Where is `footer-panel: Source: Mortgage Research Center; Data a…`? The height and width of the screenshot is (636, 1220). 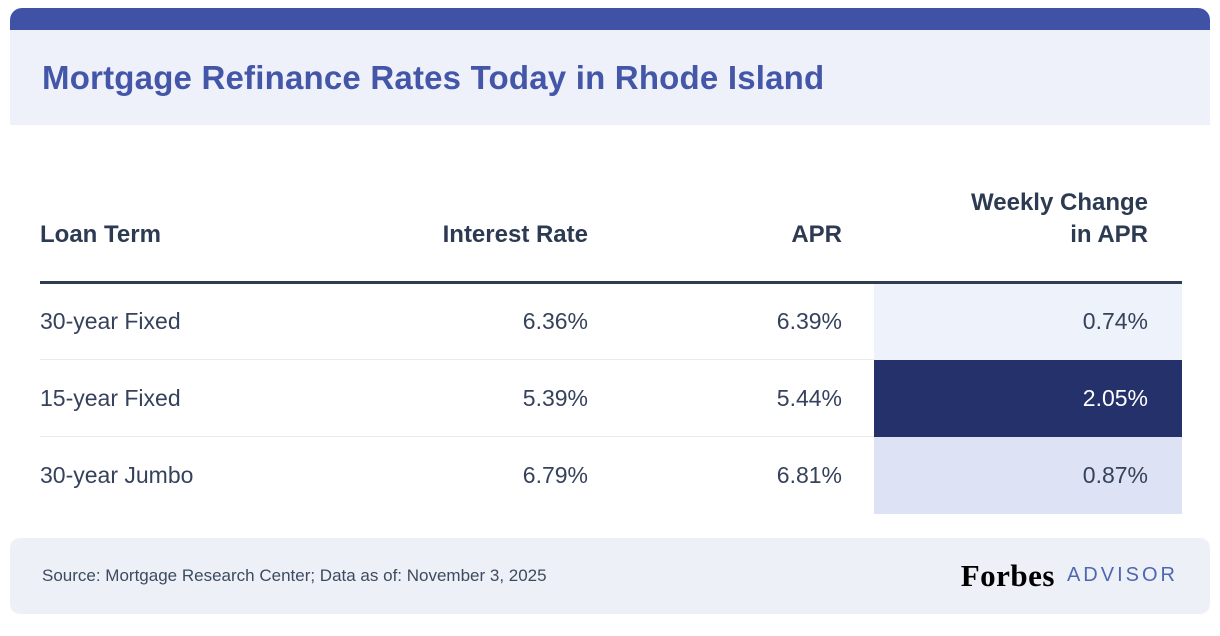 footer-panel: Source: Mortgage Research Center; Data a… is located at coordinates (610, 575).